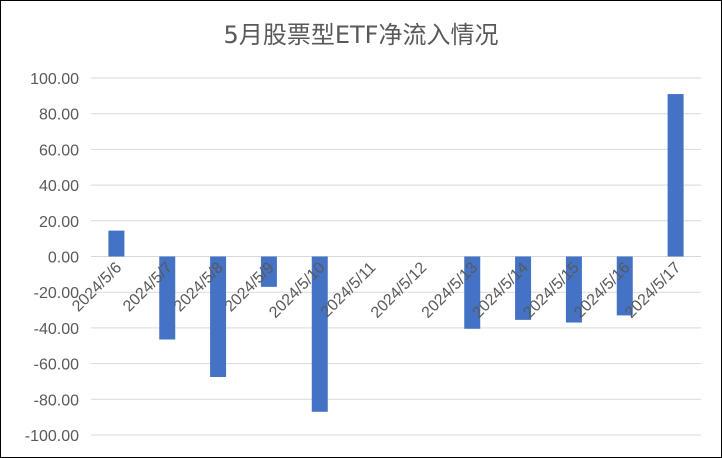 The image size is (722, 458). I want to click on y-tick-label: 80.00, so click(59, 115).